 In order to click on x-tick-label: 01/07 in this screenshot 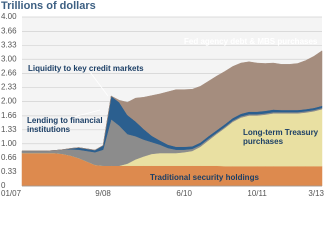, I will do `click(11, 193)`.